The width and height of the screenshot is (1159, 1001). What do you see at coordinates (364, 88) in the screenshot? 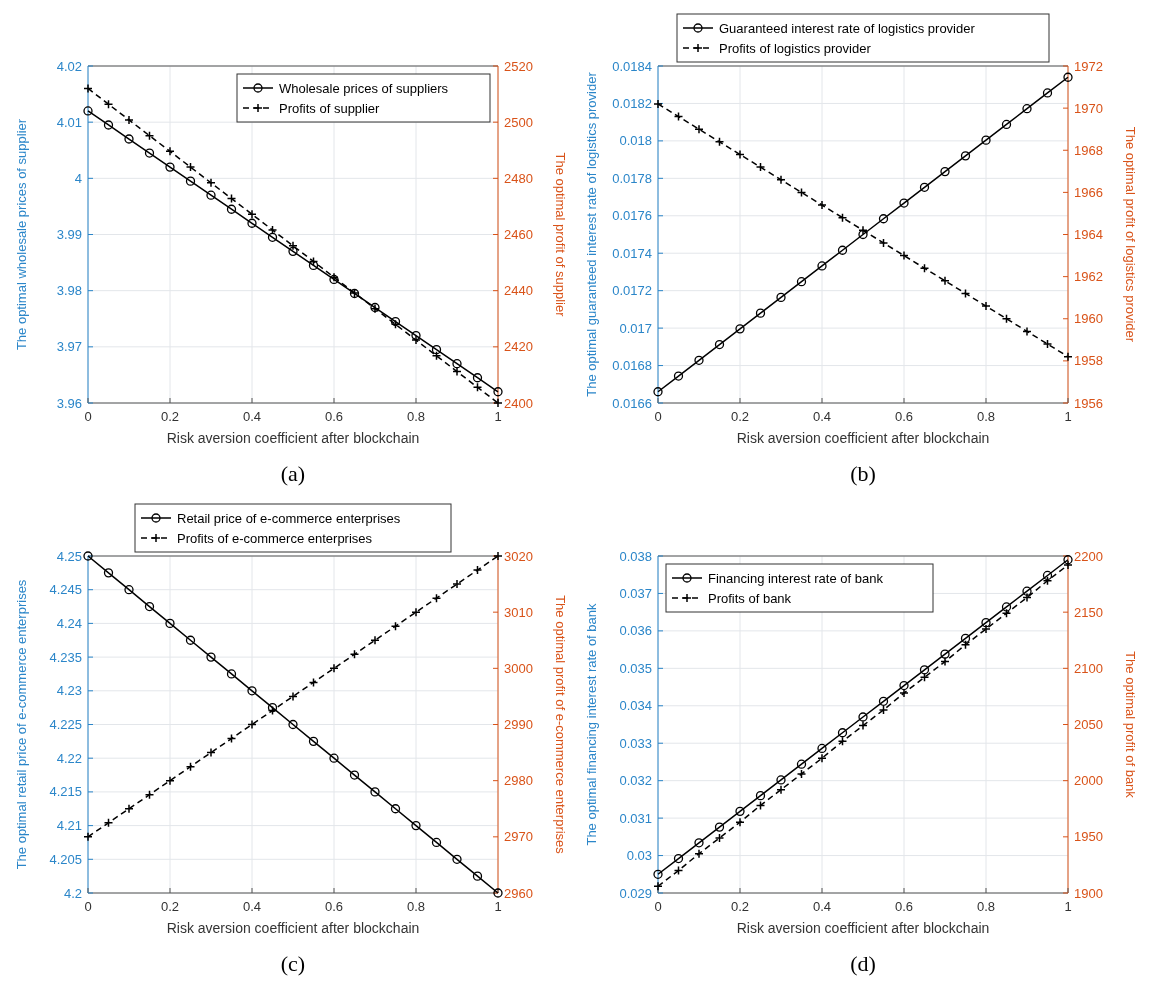
I see `legend-label: Wholesale prices of suppliers` at bounding box center [364, 88].